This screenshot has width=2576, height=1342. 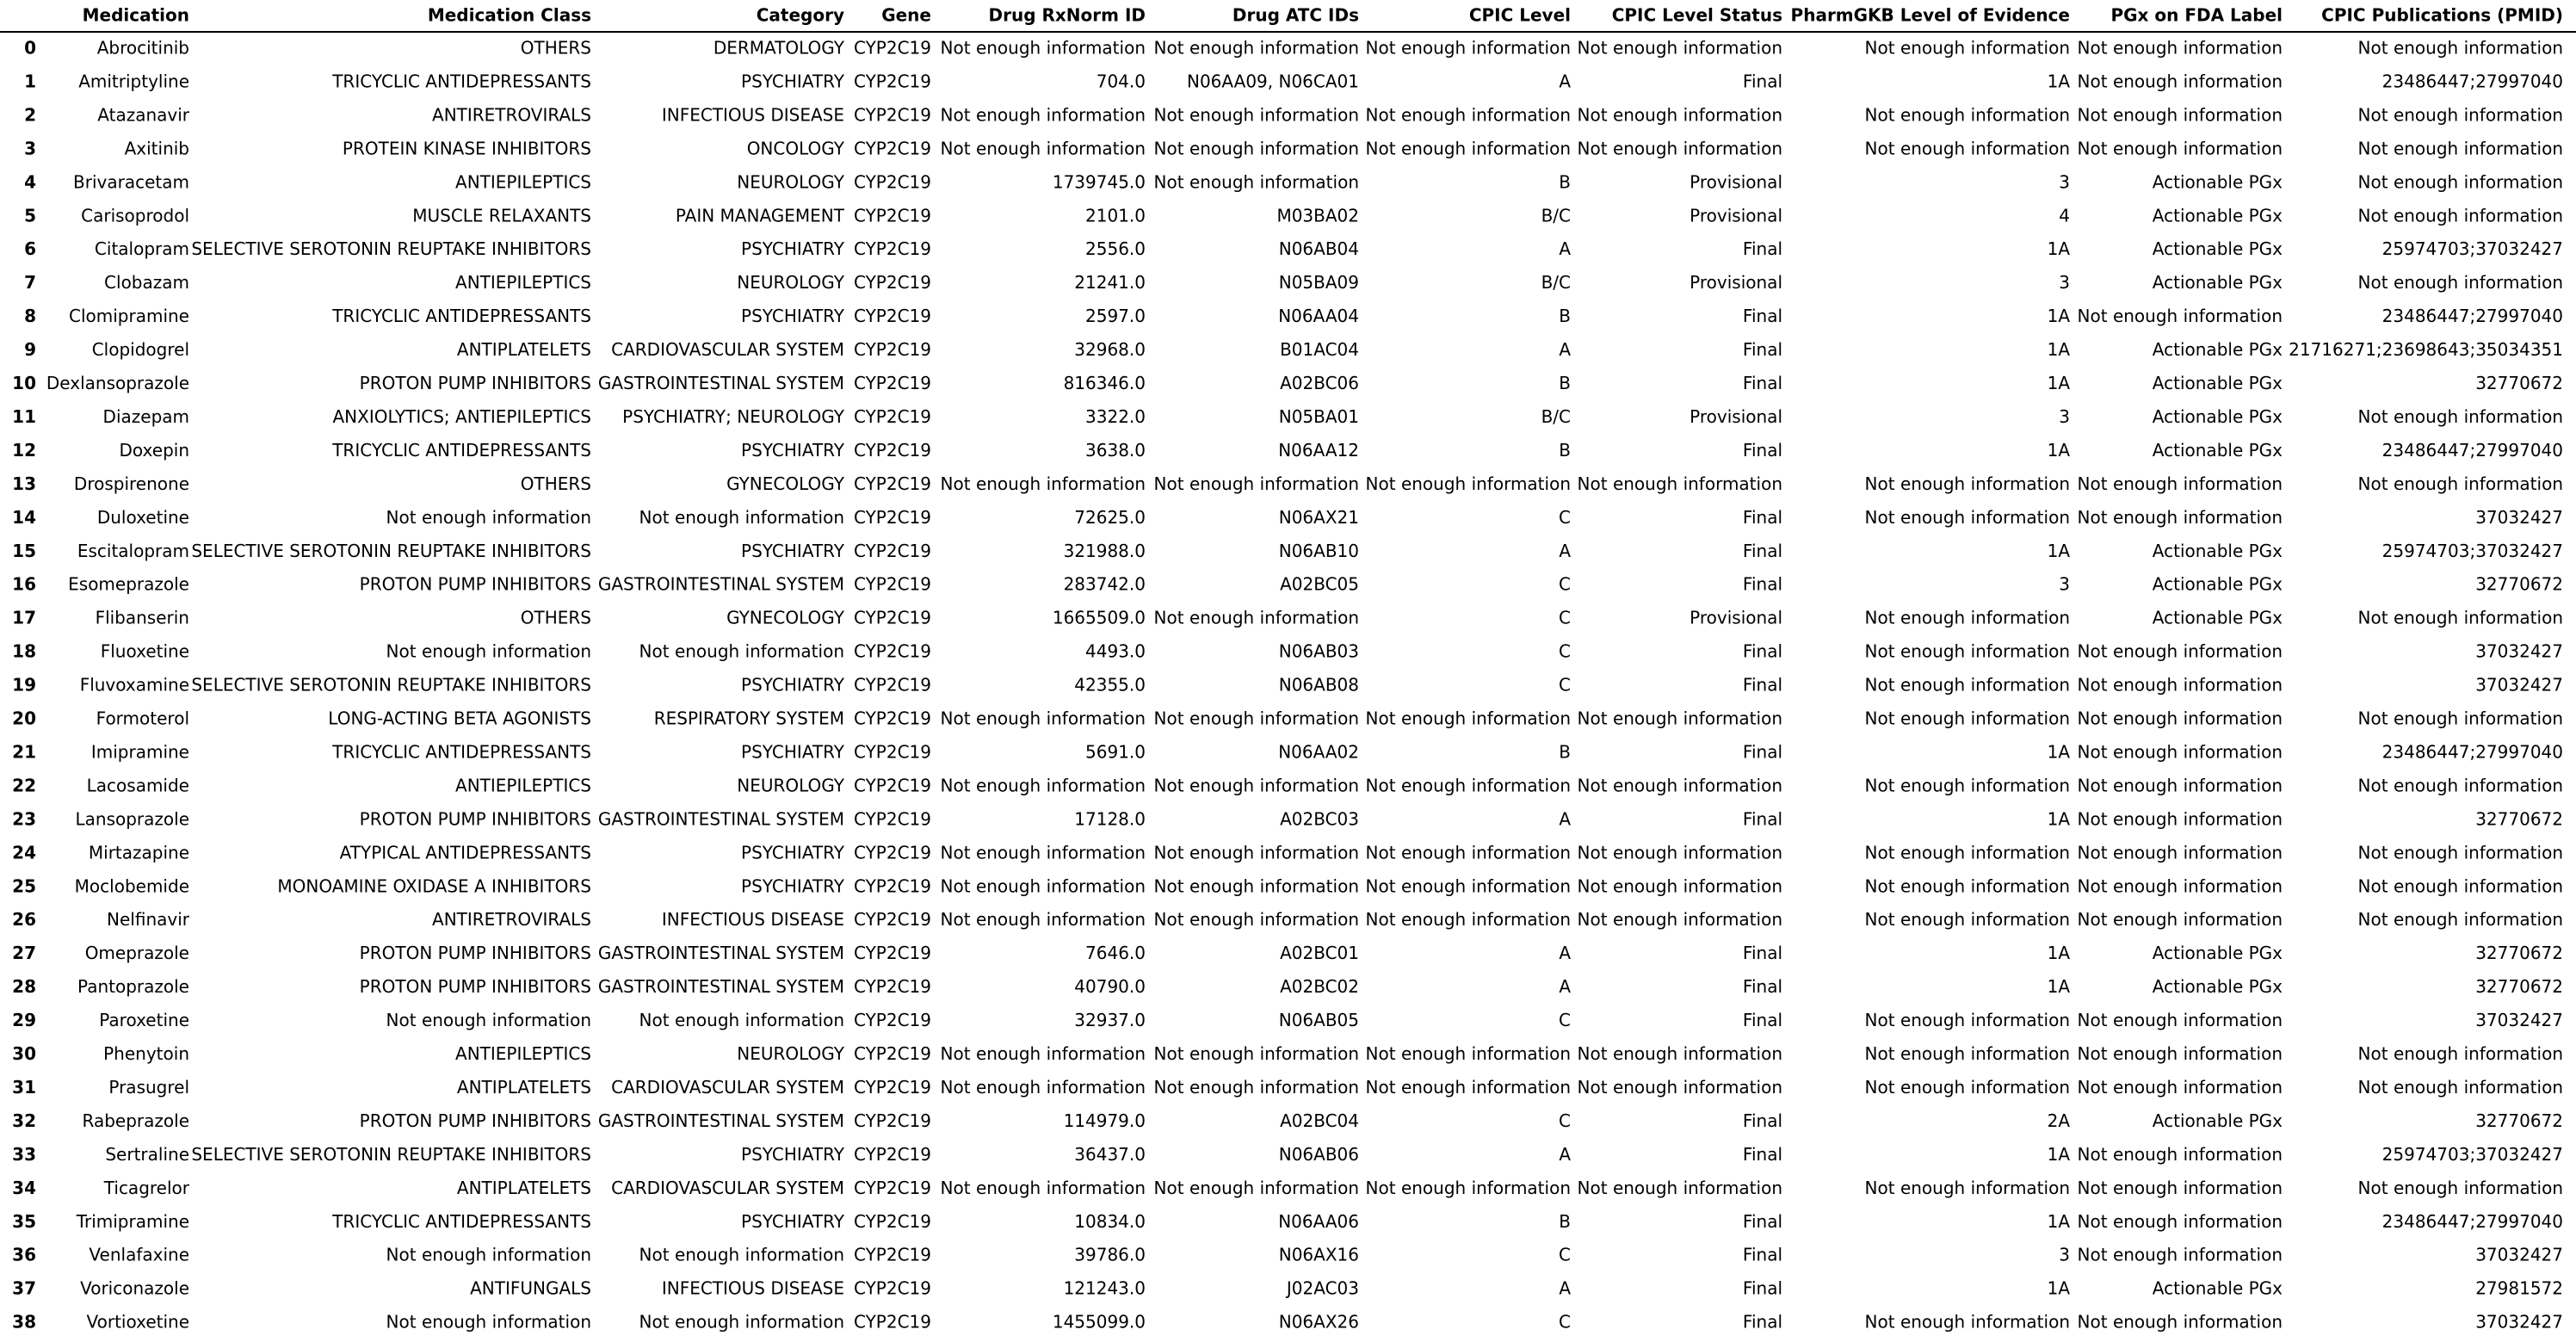 What do you see at coordinates (1565, 316) in the screenshot?
I see `table-cell: B` at bounding box center [1565, 316].